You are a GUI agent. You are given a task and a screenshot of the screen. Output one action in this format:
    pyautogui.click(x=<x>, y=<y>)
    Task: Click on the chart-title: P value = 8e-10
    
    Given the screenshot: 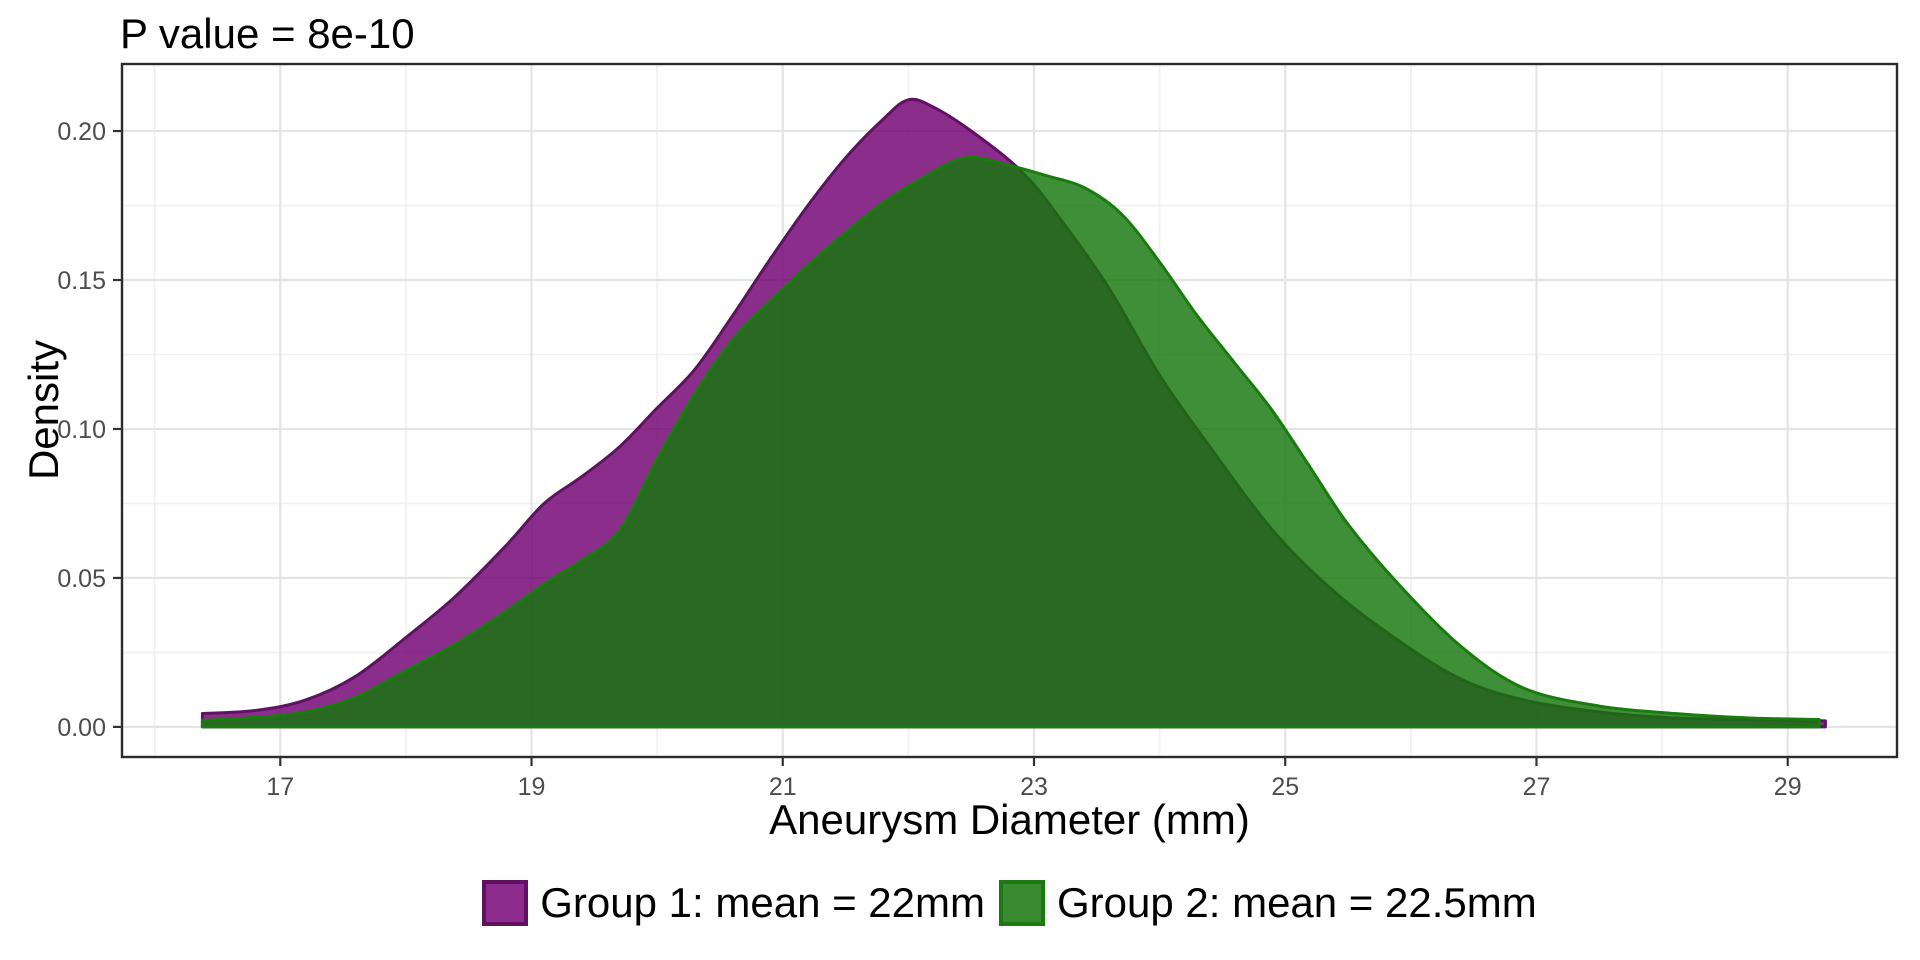 What is the action you would take?
    pyautogui.click(x=267, y=33)
    